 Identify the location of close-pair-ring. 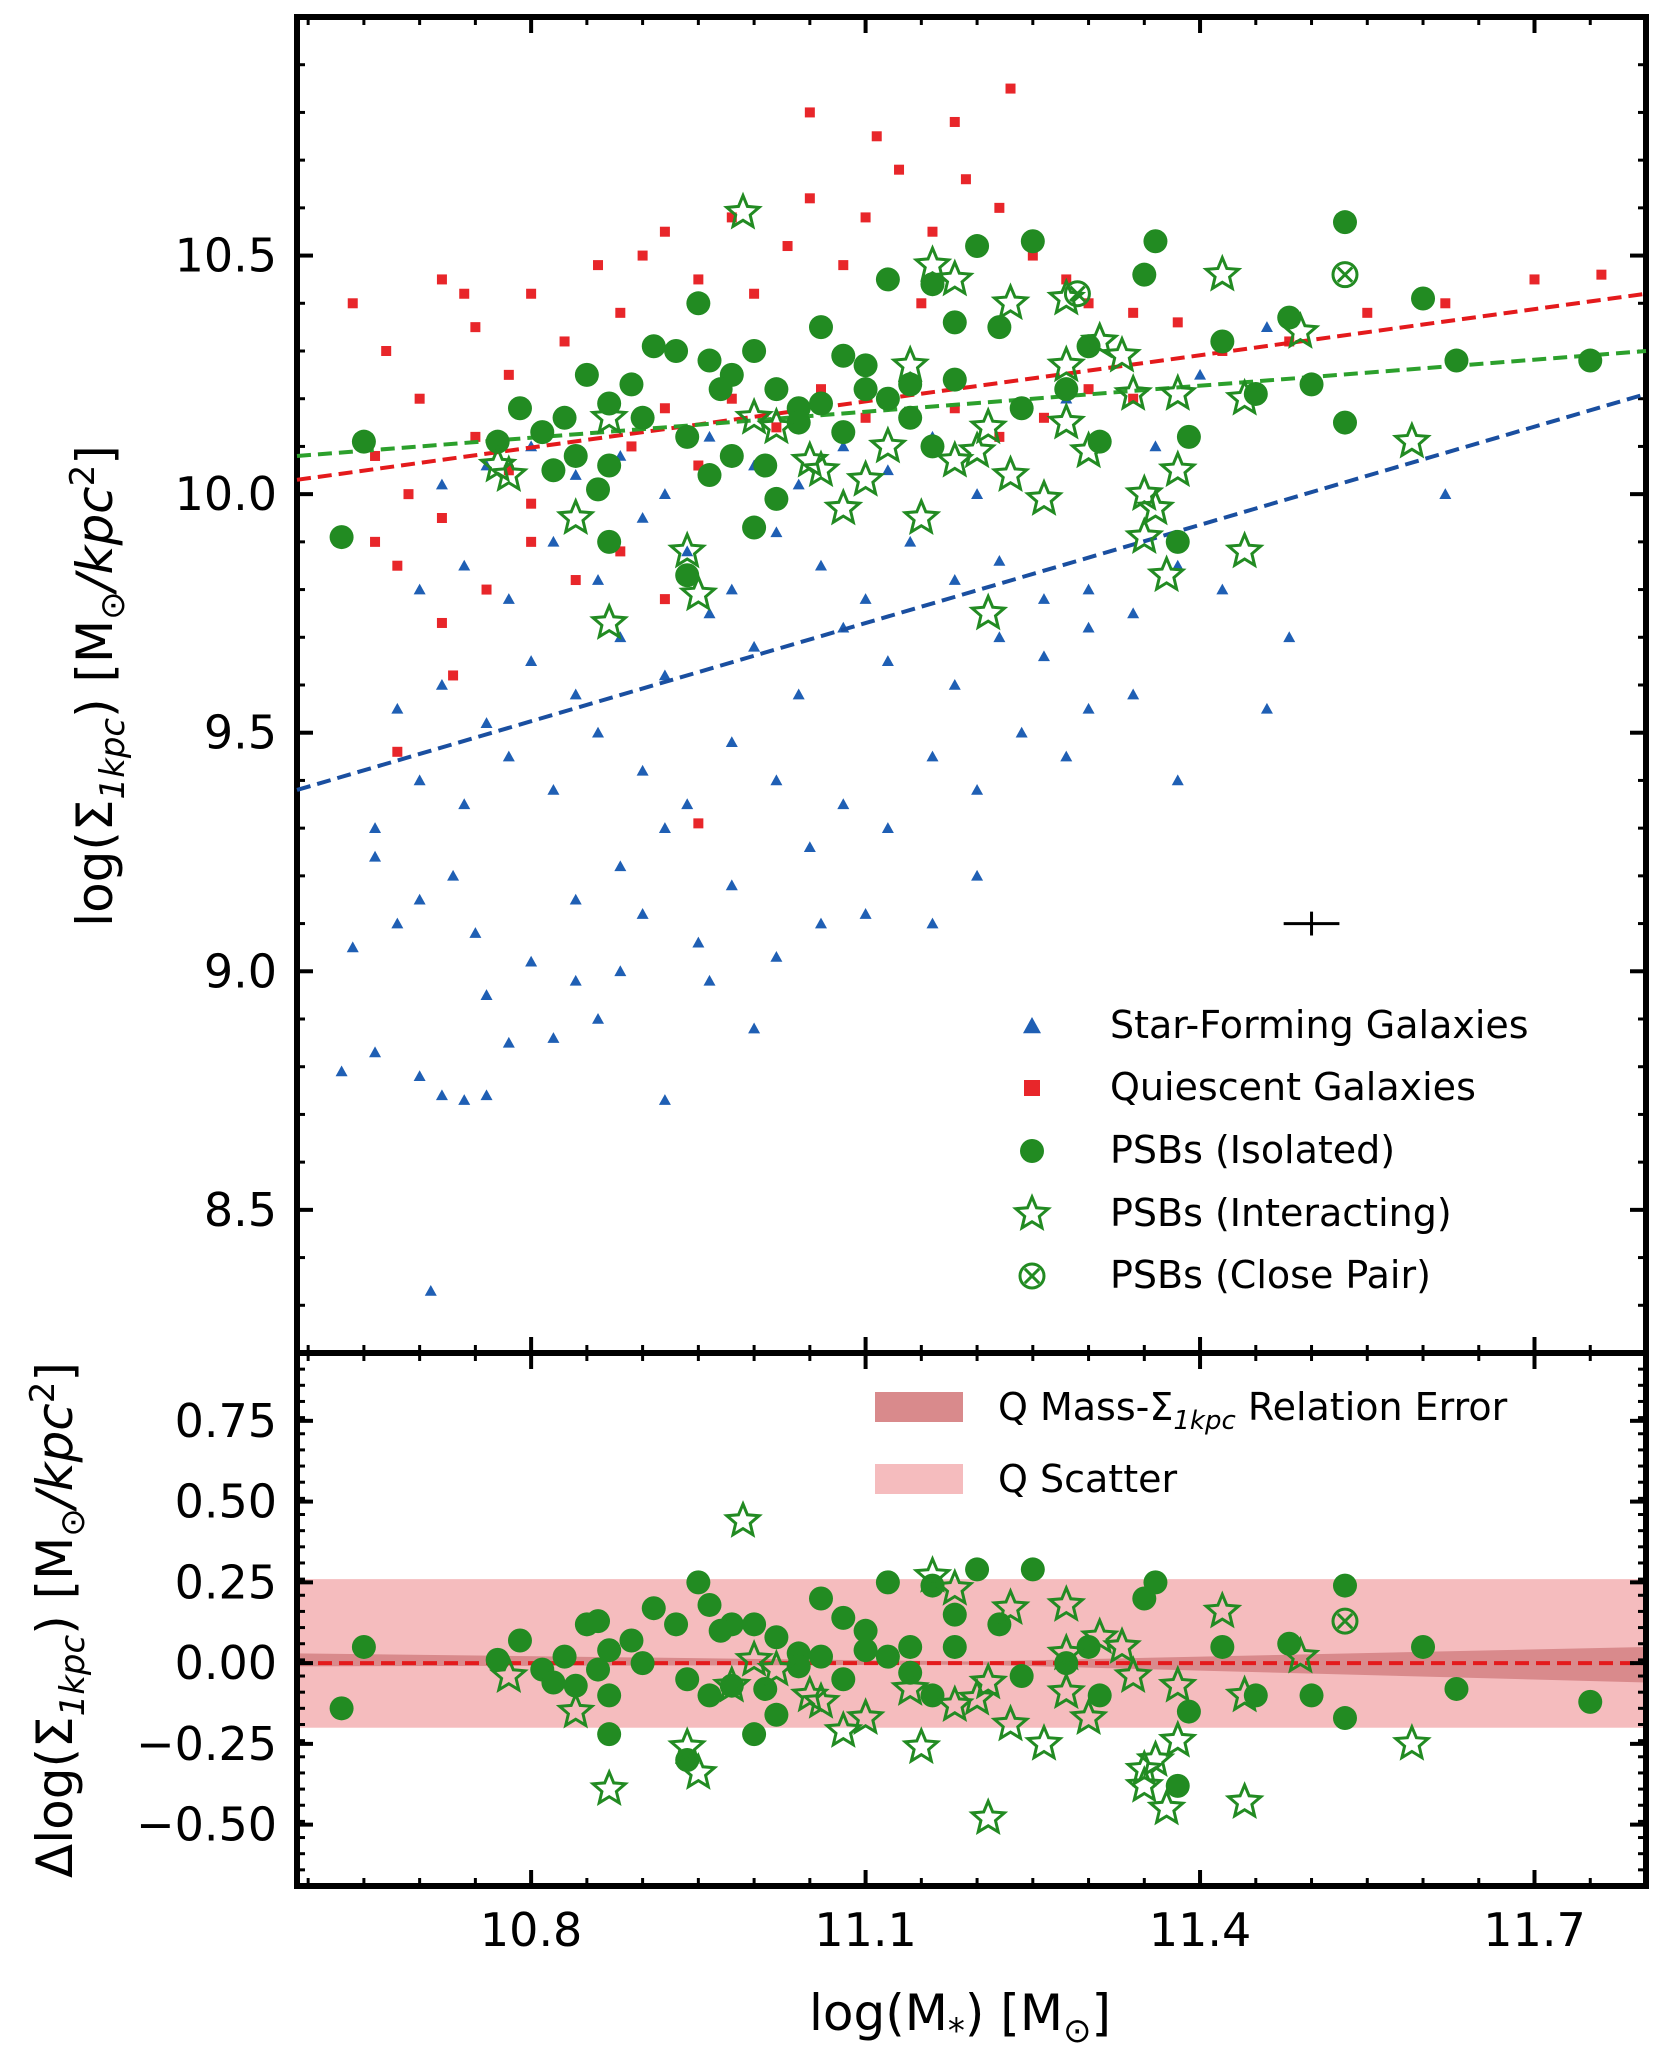
(1345, 1621).